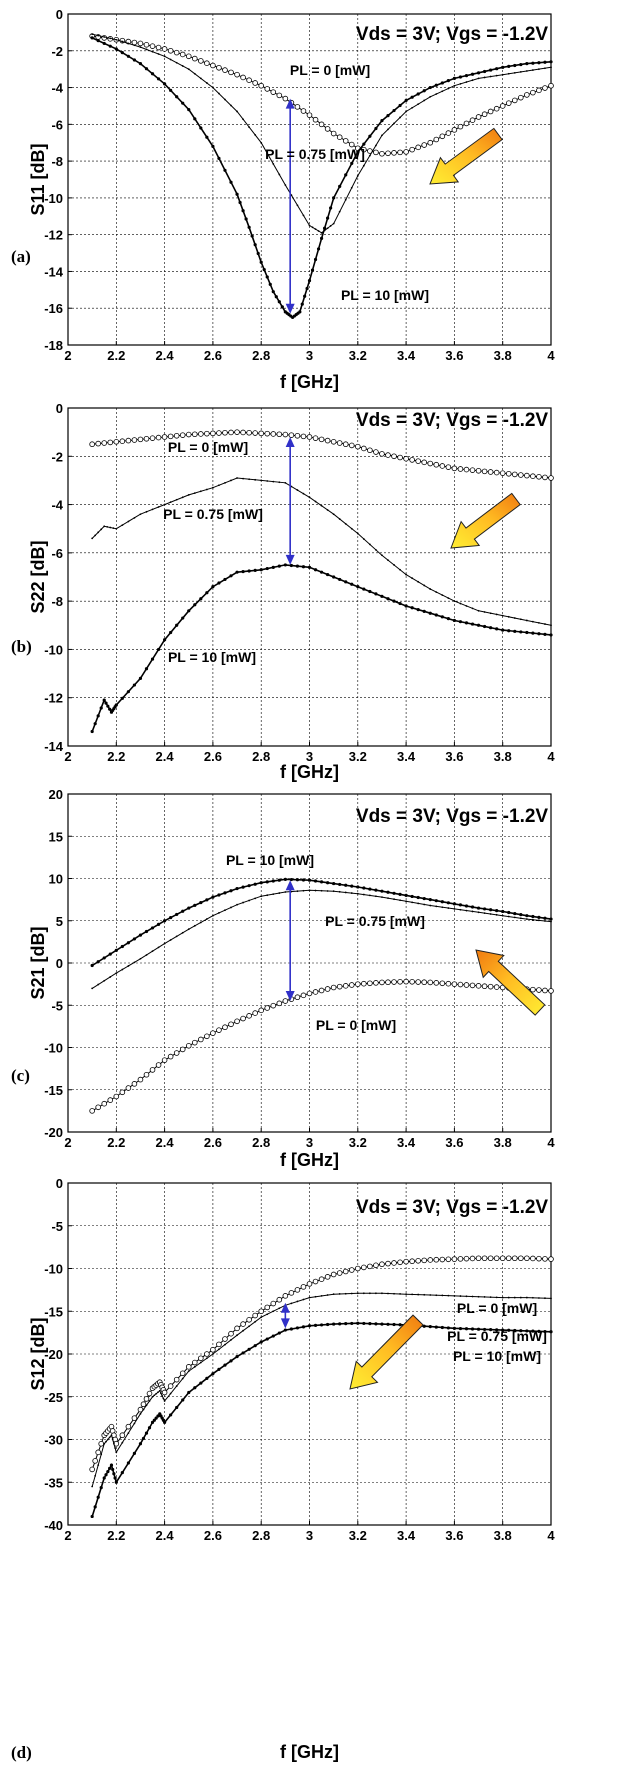  What do you see at coordinates (54, 271) in the screenshot?
I see `y-tick-label: -14` at bounding box center [54, 271].